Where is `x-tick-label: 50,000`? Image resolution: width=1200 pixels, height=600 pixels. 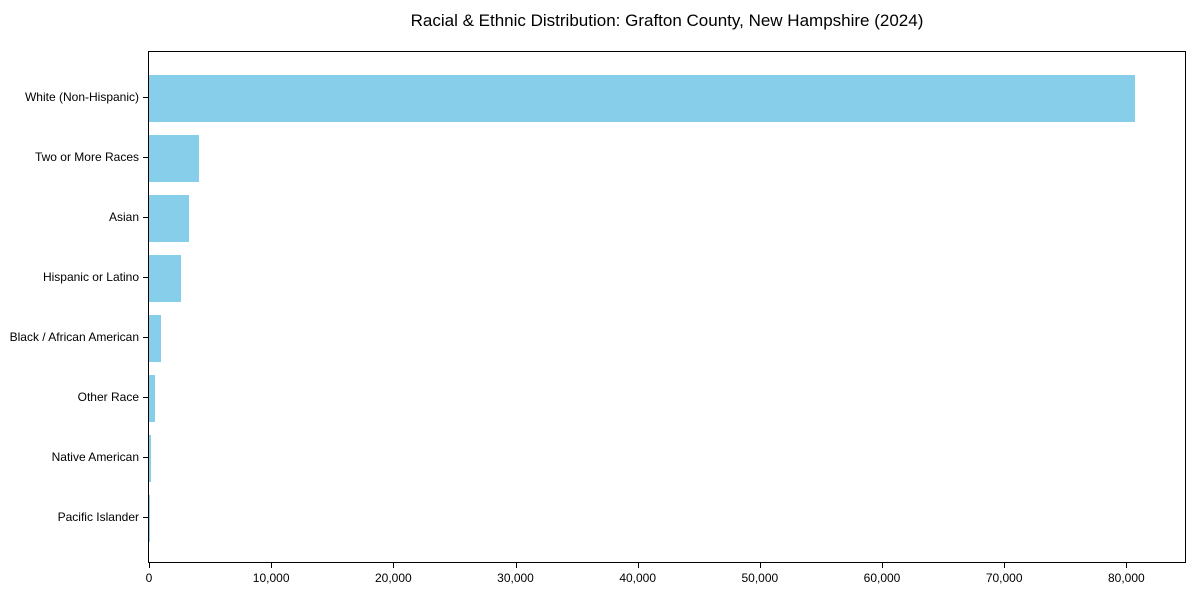
x-tick-label: 50,000 is located at coordinates (760, 578).